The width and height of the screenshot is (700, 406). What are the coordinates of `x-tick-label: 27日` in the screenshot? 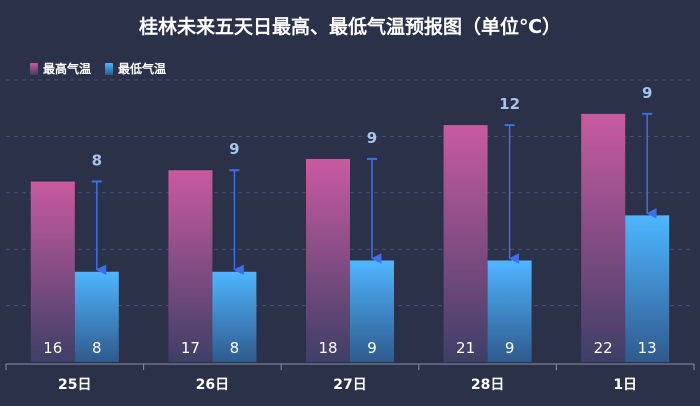 It's located at (349, 385).